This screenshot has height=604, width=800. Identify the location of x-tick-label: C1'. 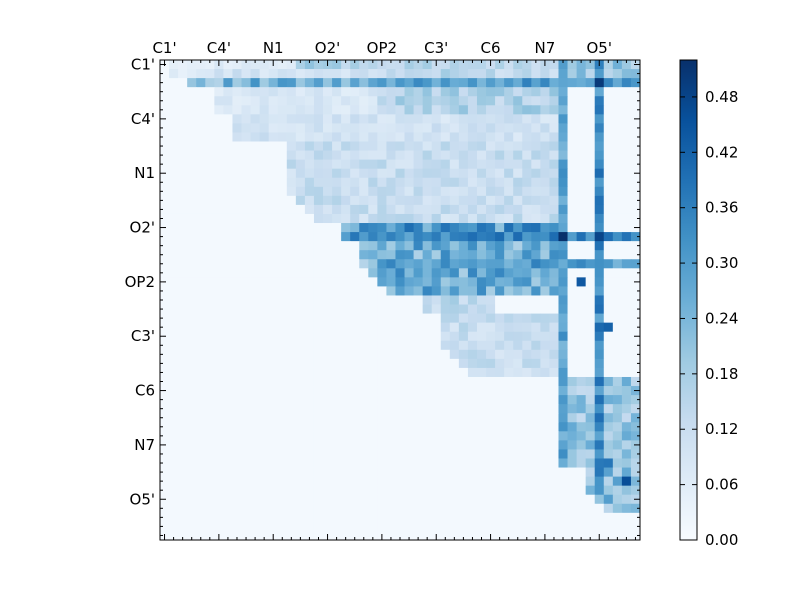
(164, 48).